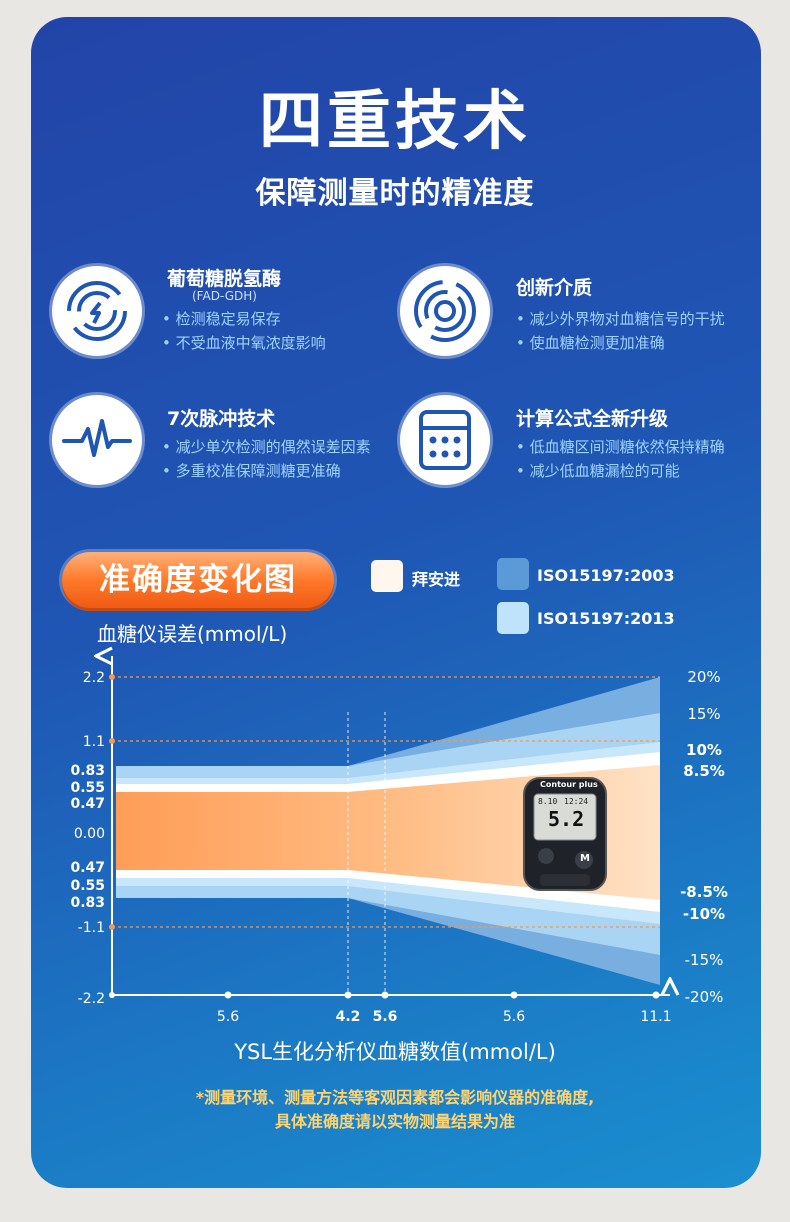 This screenshot has width=790, height=1222. Describe the element at coordinates (704, 914) in the screenshot. I see `y-right-tick-label: -10%` at that location.